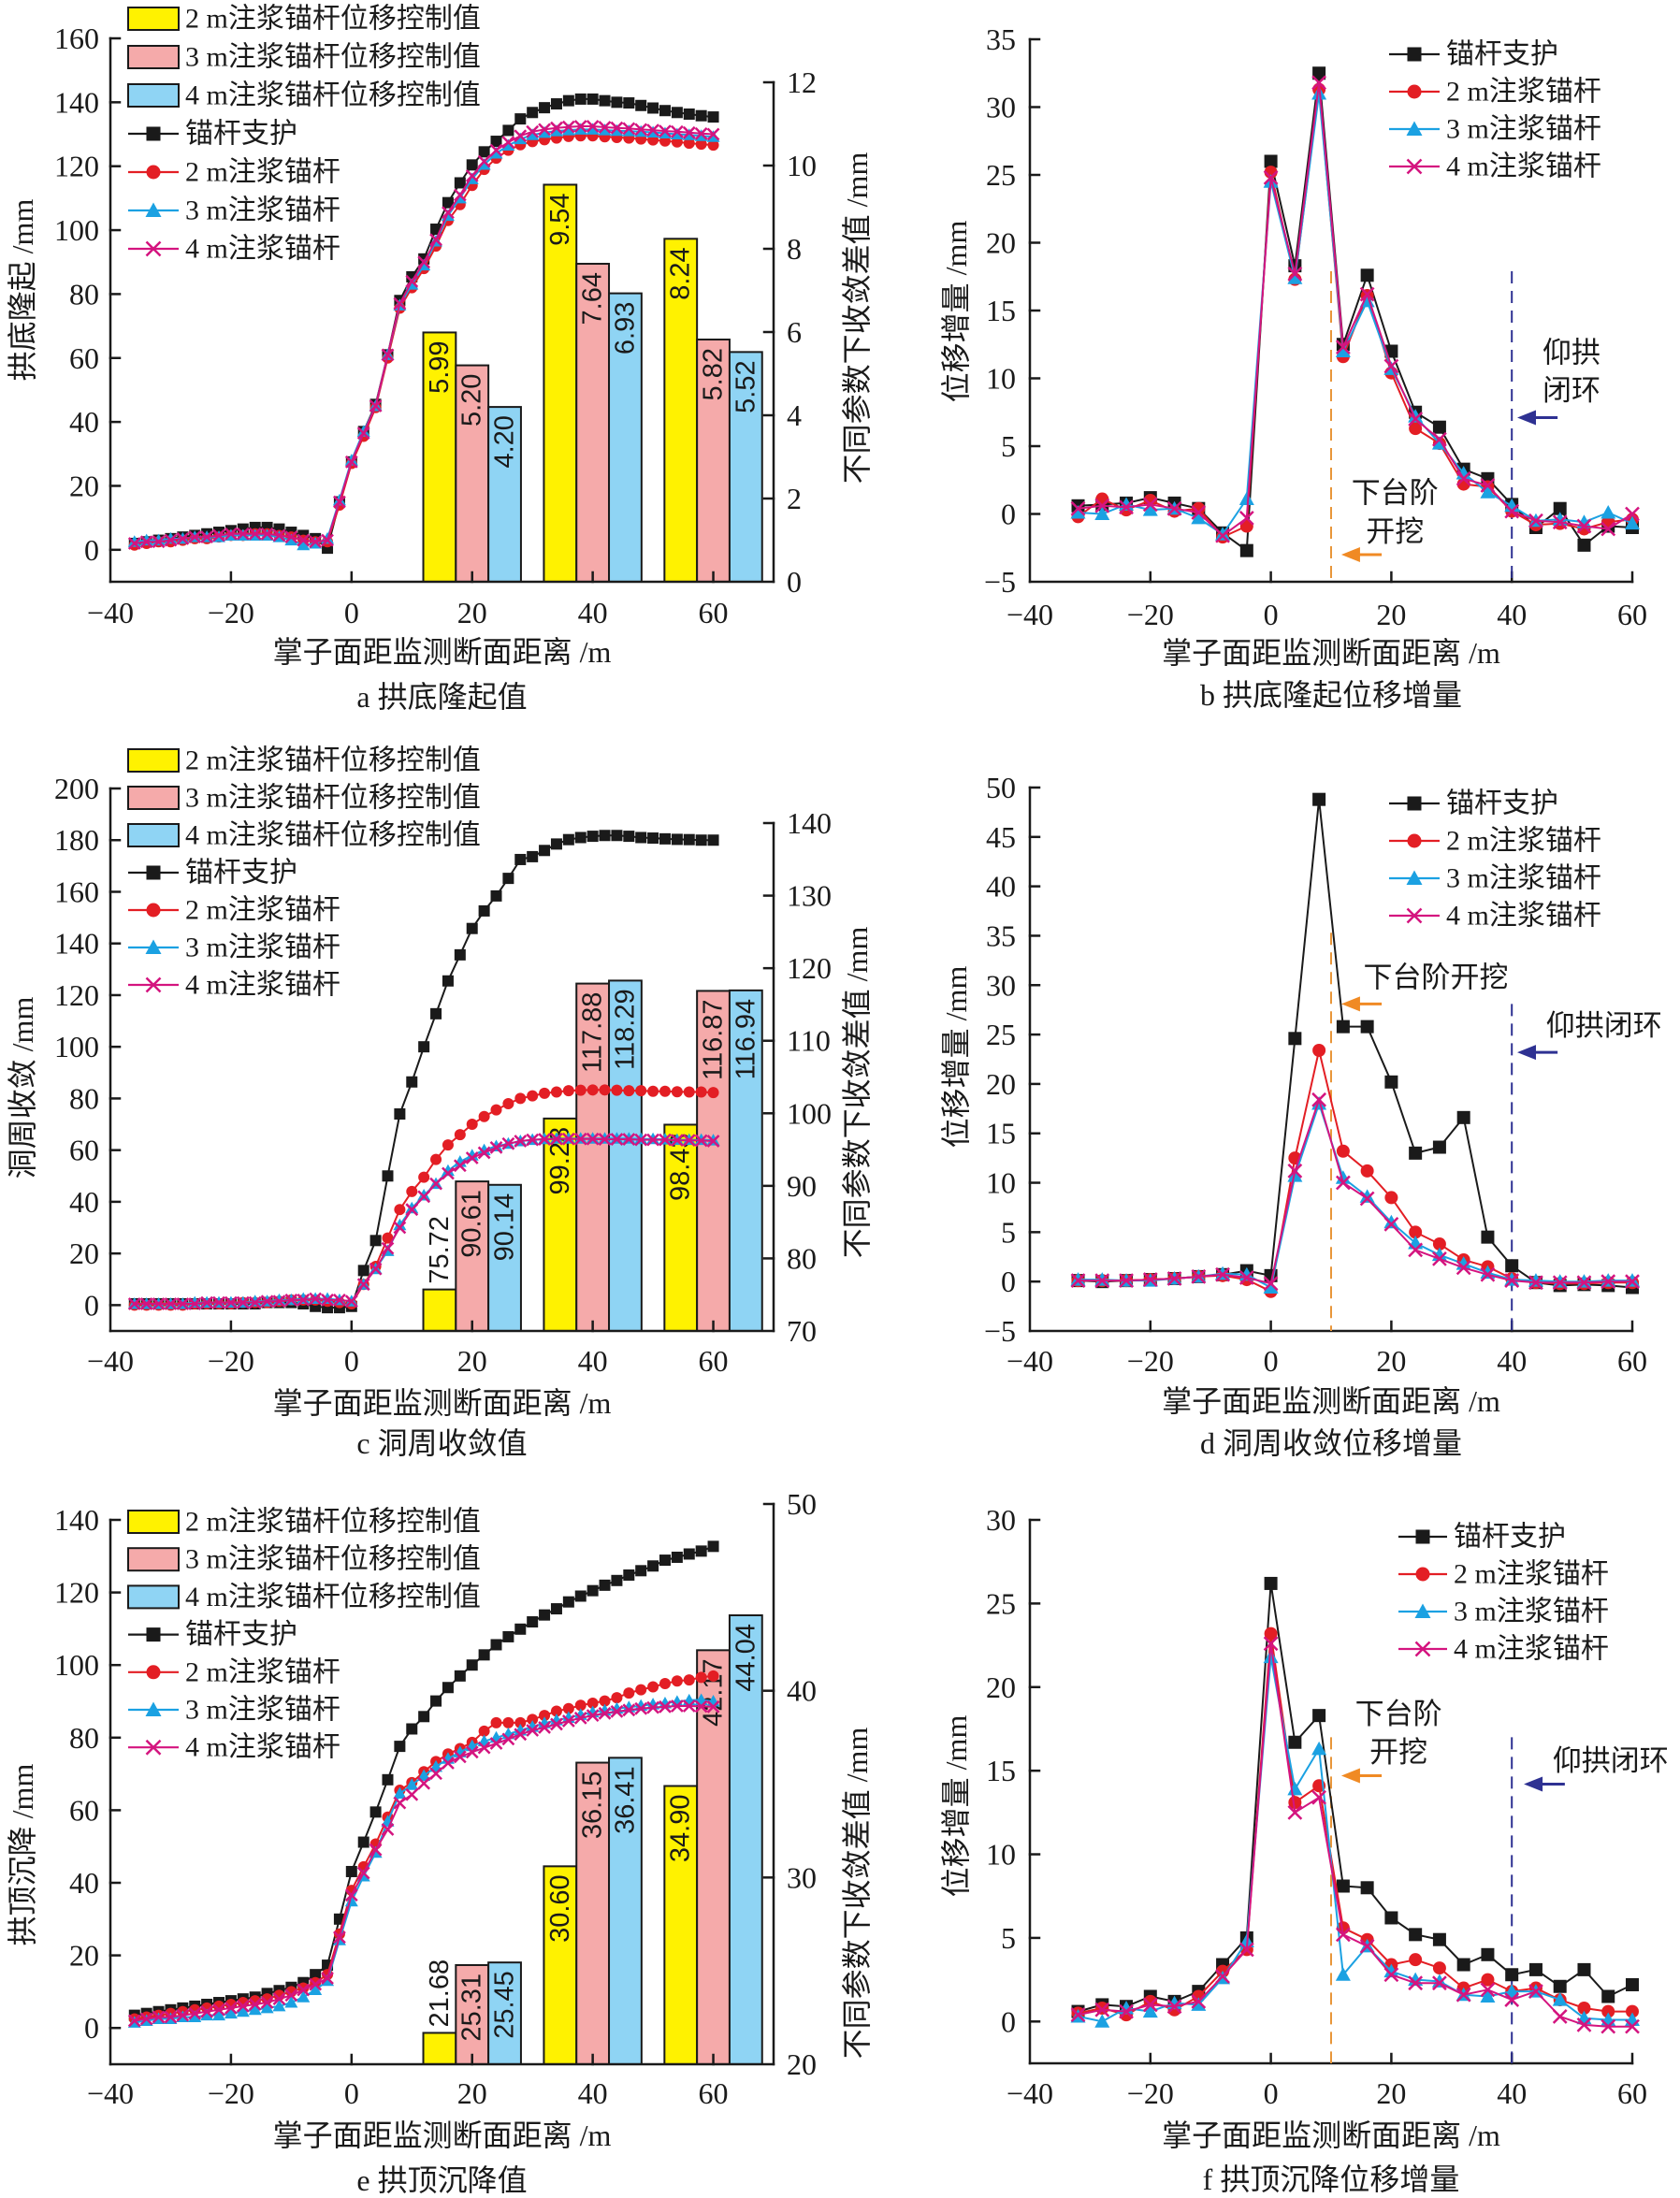 Image resolution: width=1680 pixels, height=2198 pixels. Describe the element at coordinates (76, 944) in the screenshot. I see `y-tick-label: 140` at that location.